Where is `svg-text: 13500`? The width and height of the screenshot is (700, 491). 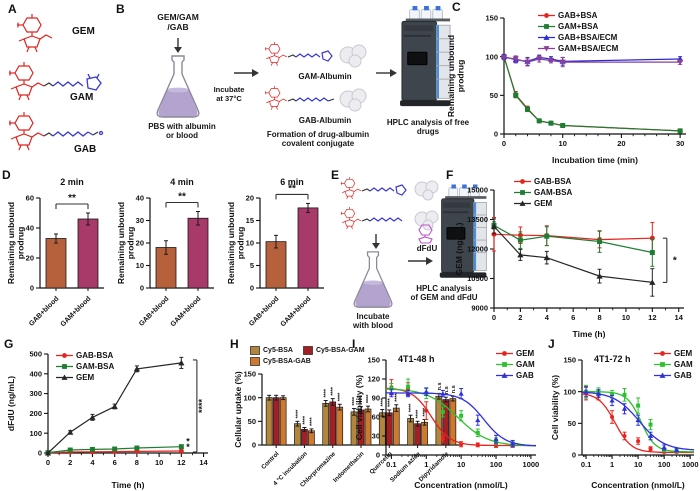
svg-text: 13500 is located at coordinates (477, 219).